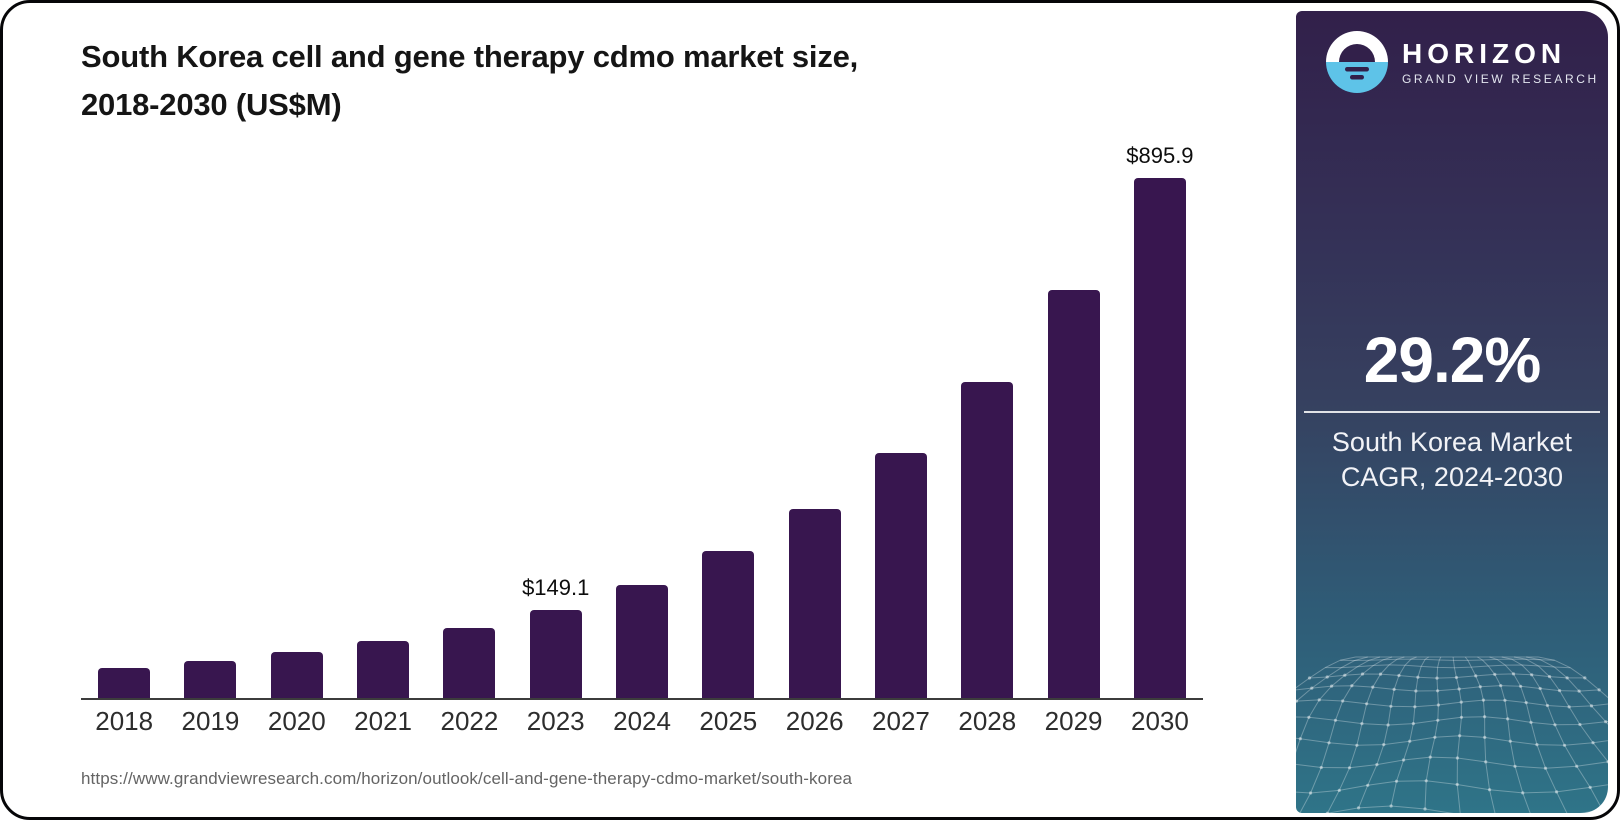 Image resolution: width=1620 pixels, height=820 pixels. What do you see at coordinates (728, 721) in the screenshot?
I see `x-axis-label-2025: 2025` at bounding box center [728, 721].